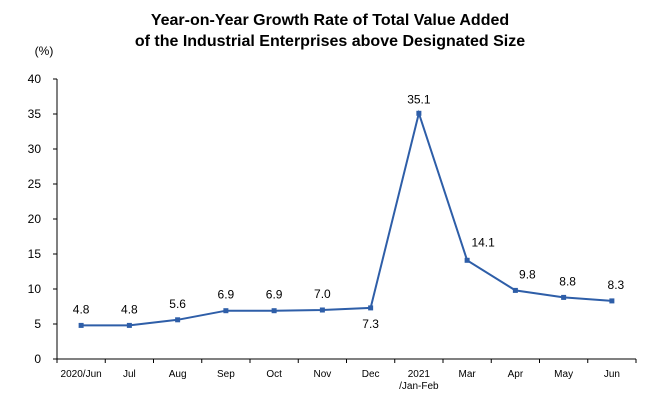 This screenshot has height=419, width=660. What do you see at coordinates (371, 374) in the screenshot?
I see `x-tick-label: Dec` at bounding box center [371, 374].